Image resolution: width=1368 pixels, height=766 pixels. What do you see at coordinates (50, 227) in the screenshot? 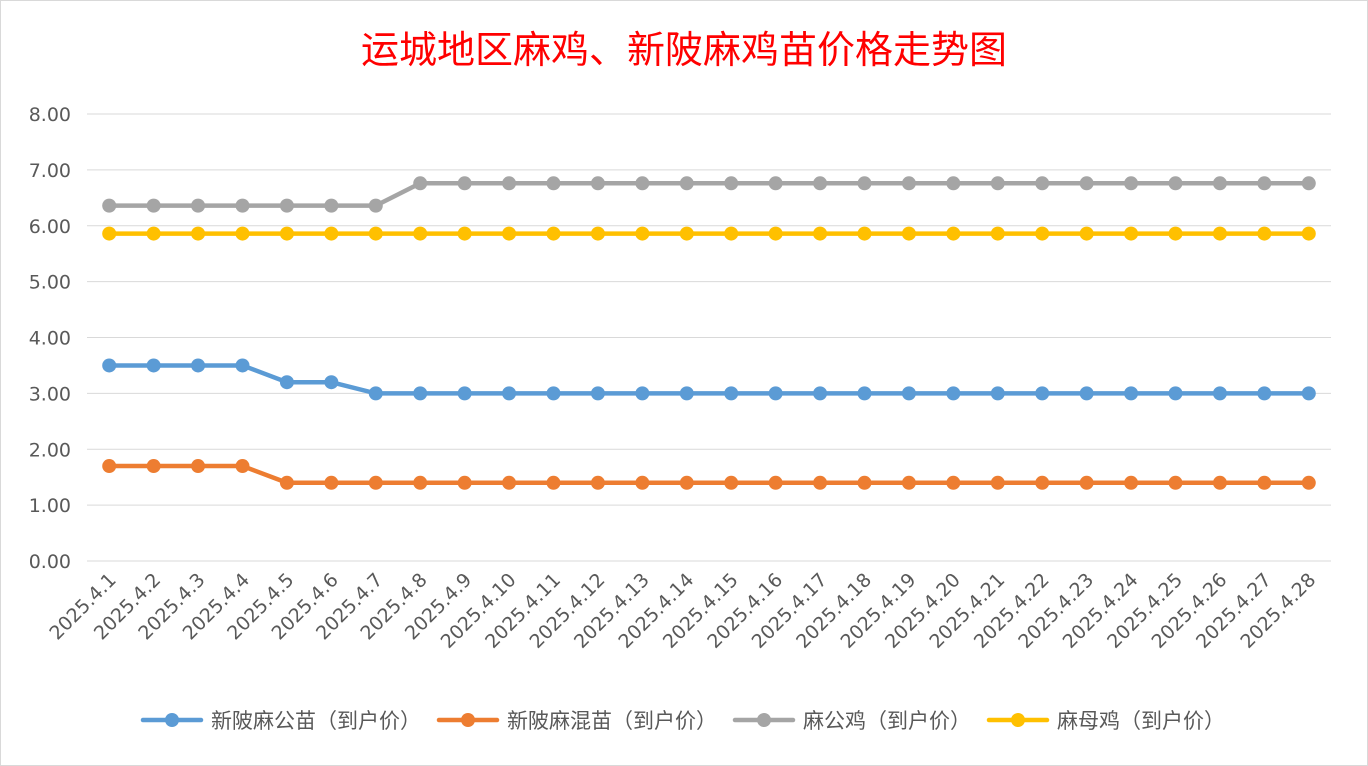
I see `y-tick-label: 6.00` at bounding box center [50, 227].